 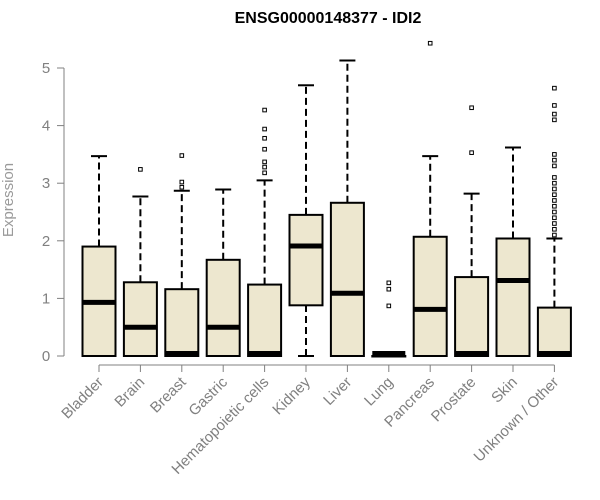 I want to click on x-tick-label: Lung, so click(x=379, y=392).